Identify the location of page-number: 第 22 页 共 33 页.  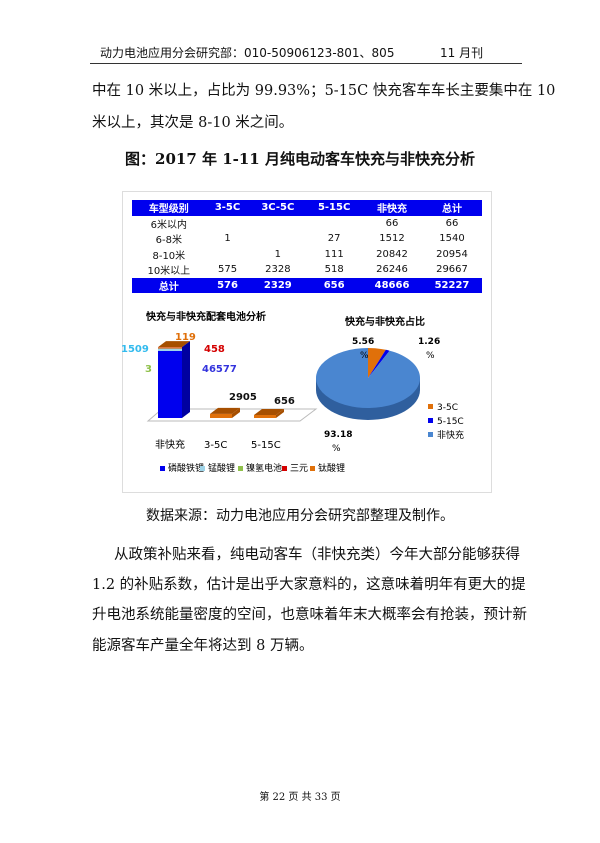
(300, 797).